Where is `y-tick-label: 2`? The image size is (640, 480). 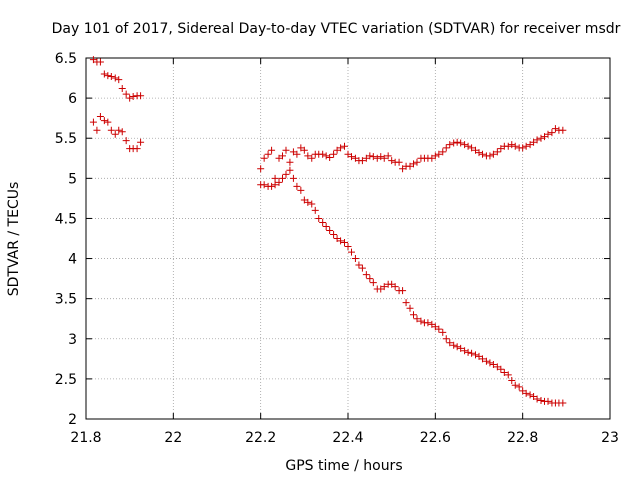 y-tick-label: 2 is located at coordinates (72, 420).